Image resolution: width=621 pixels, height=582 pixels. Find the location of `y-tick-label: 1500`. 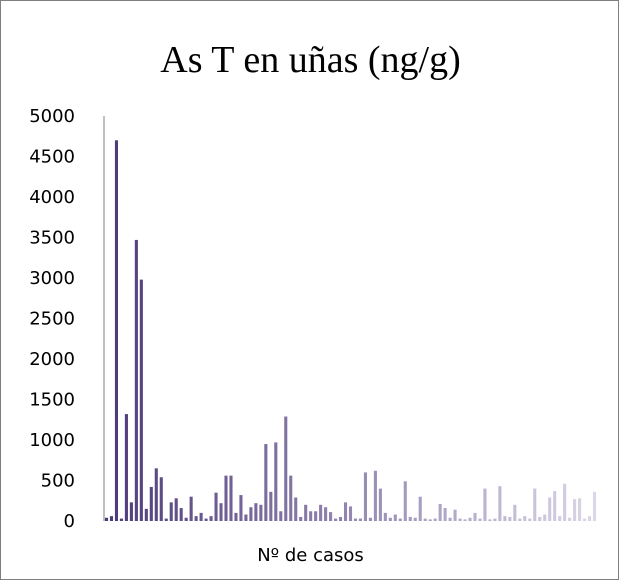

y-tick-label: 1500 is located at coordinates (52, 400).